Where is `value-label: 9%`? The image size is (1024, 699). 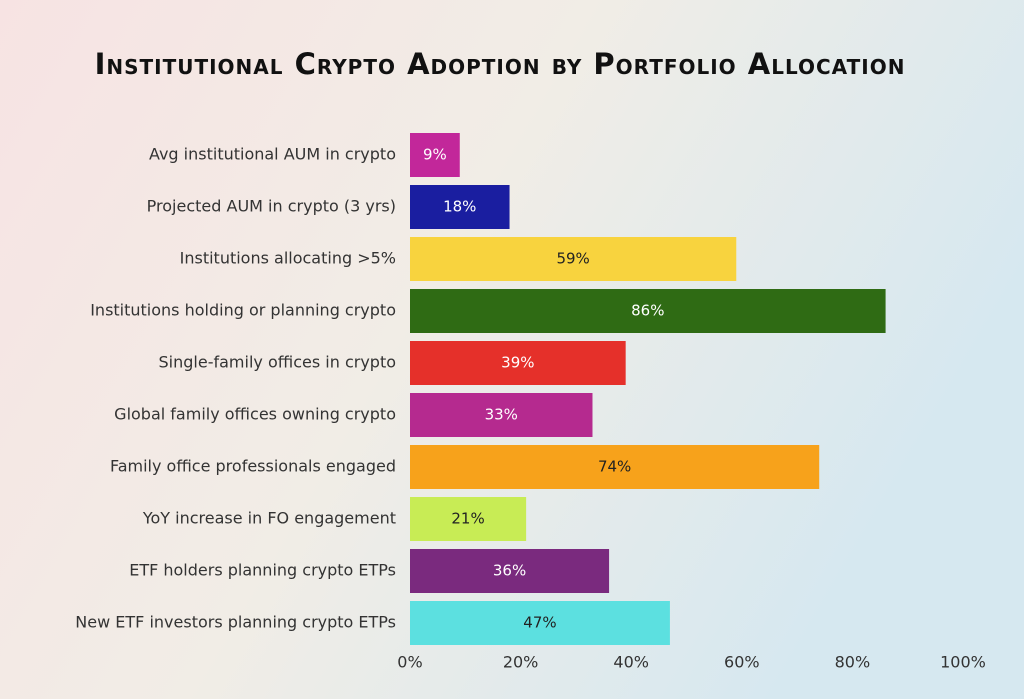 value-label: 9% is located at coordinates (435, 155).